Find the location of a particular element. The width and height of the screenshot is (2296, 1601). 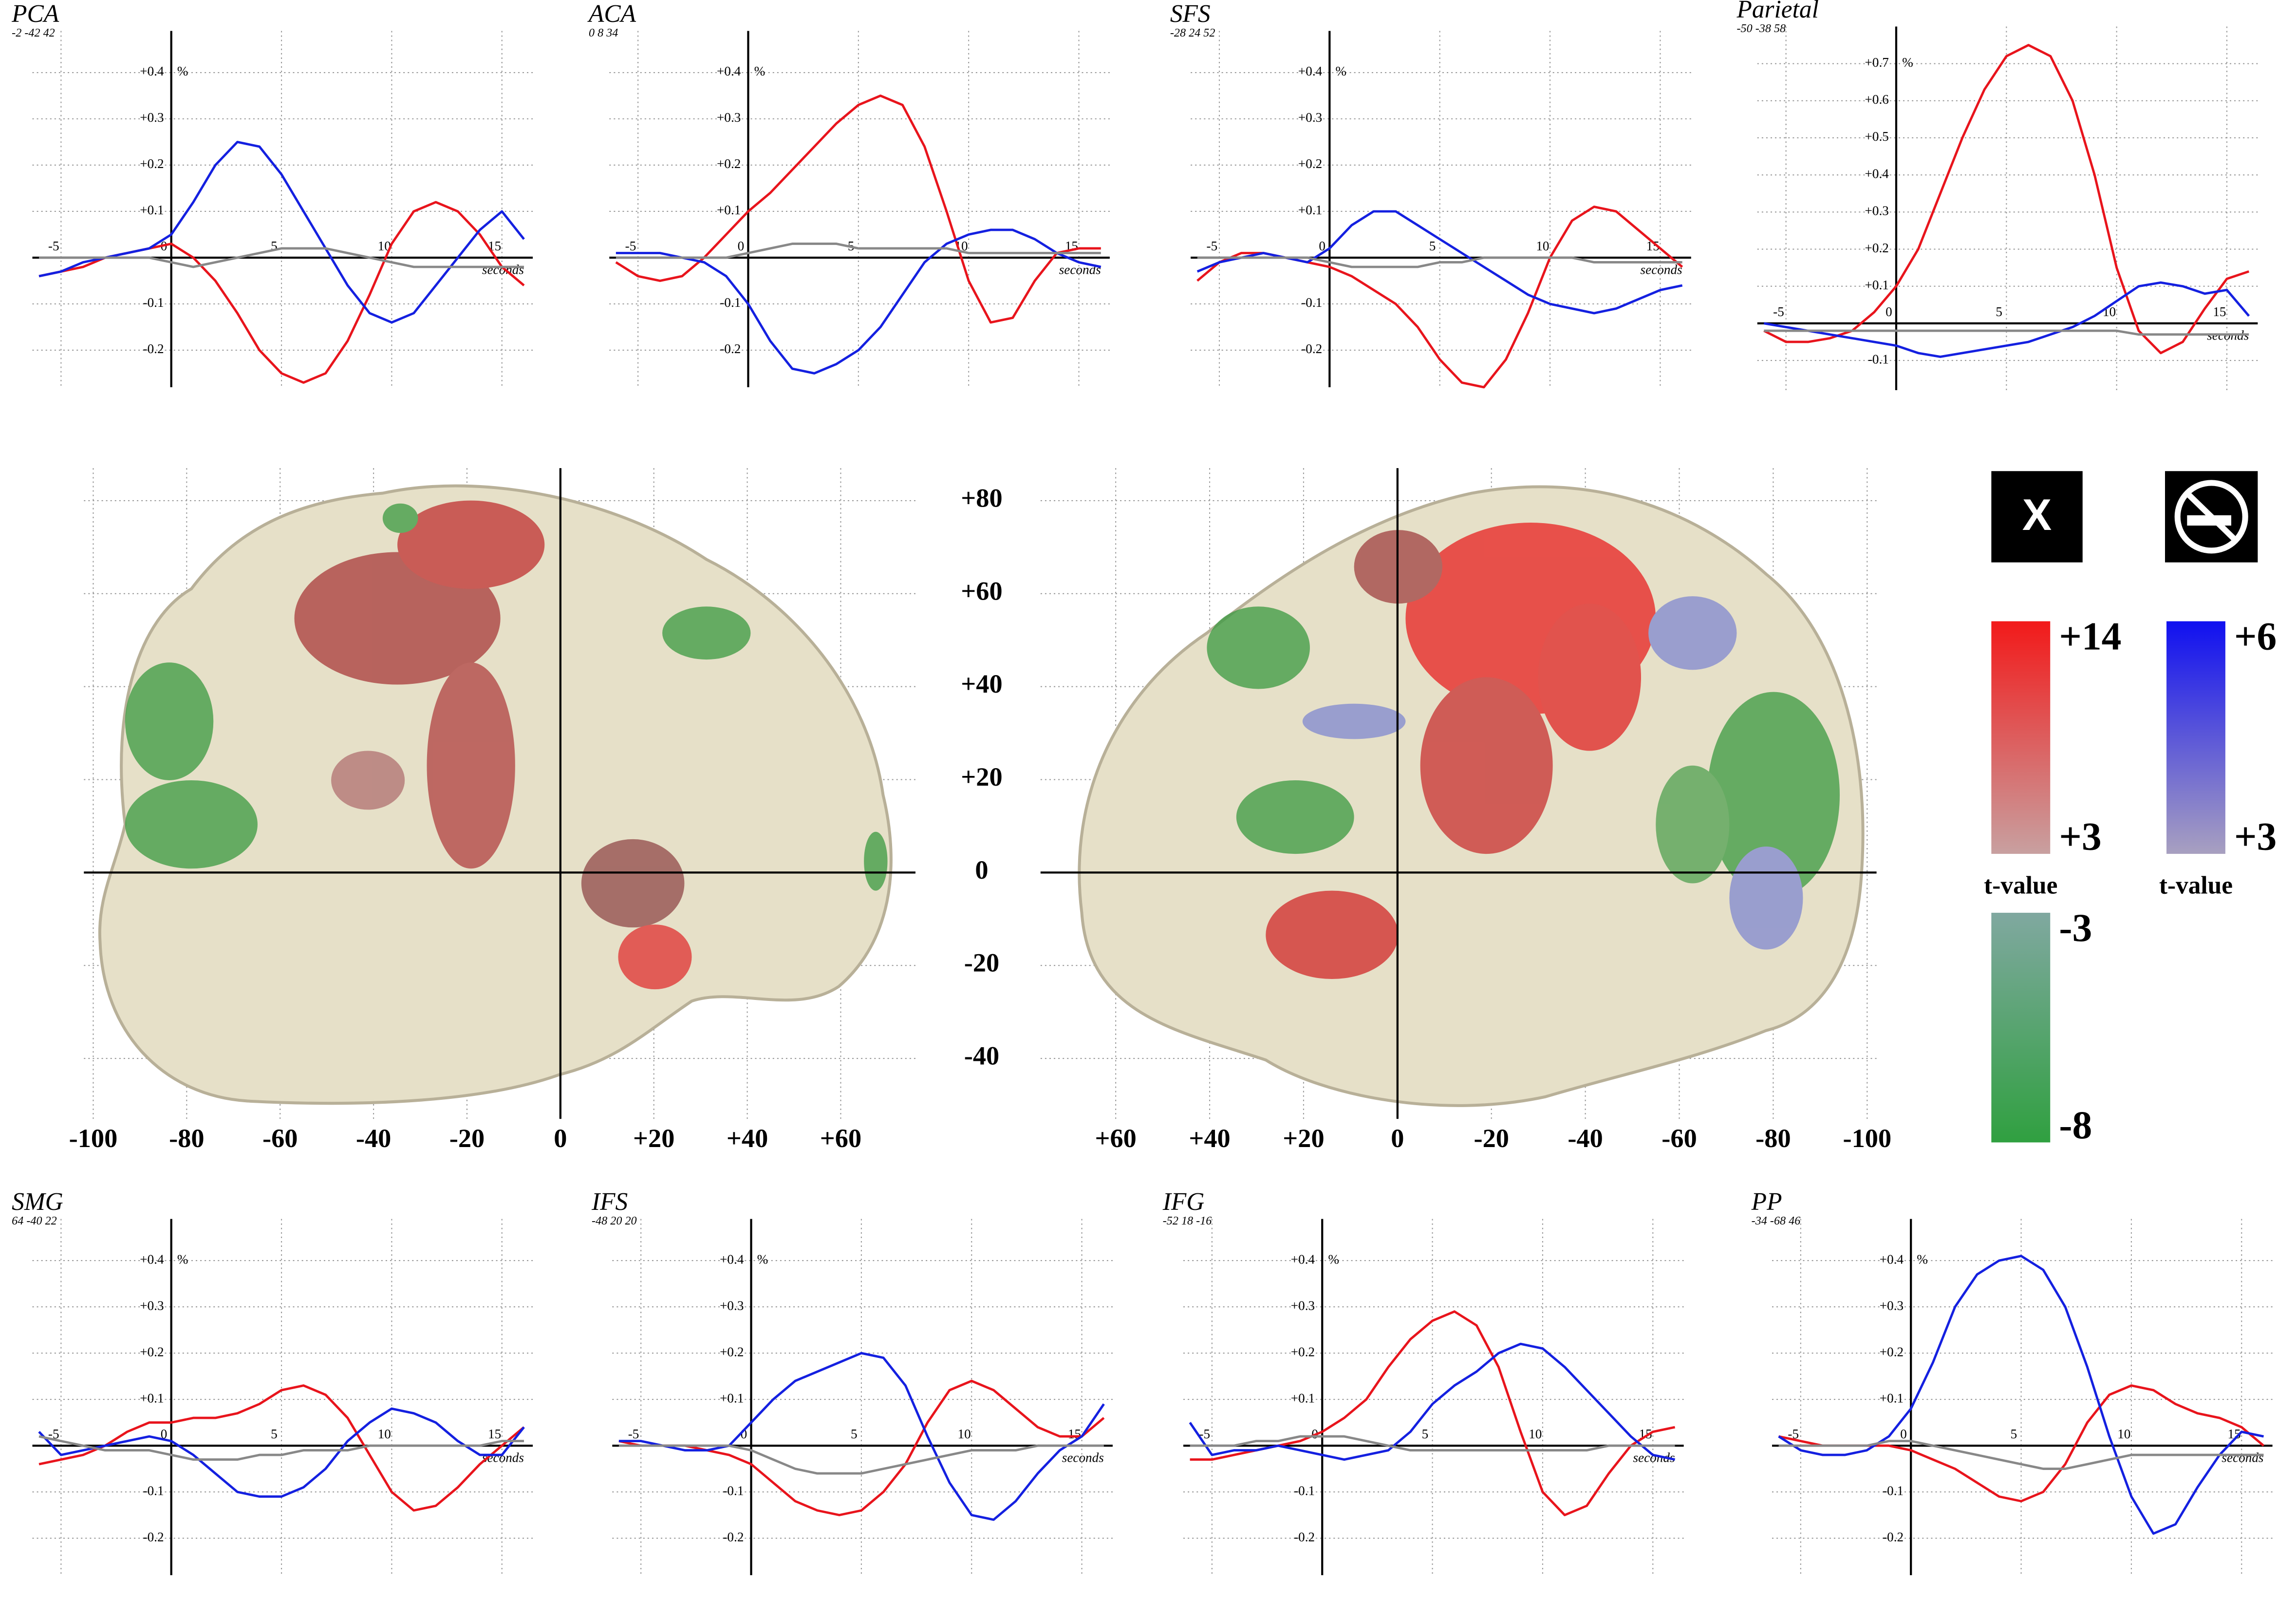

condition-icon-label: X is located at coordinates (2037, 515).